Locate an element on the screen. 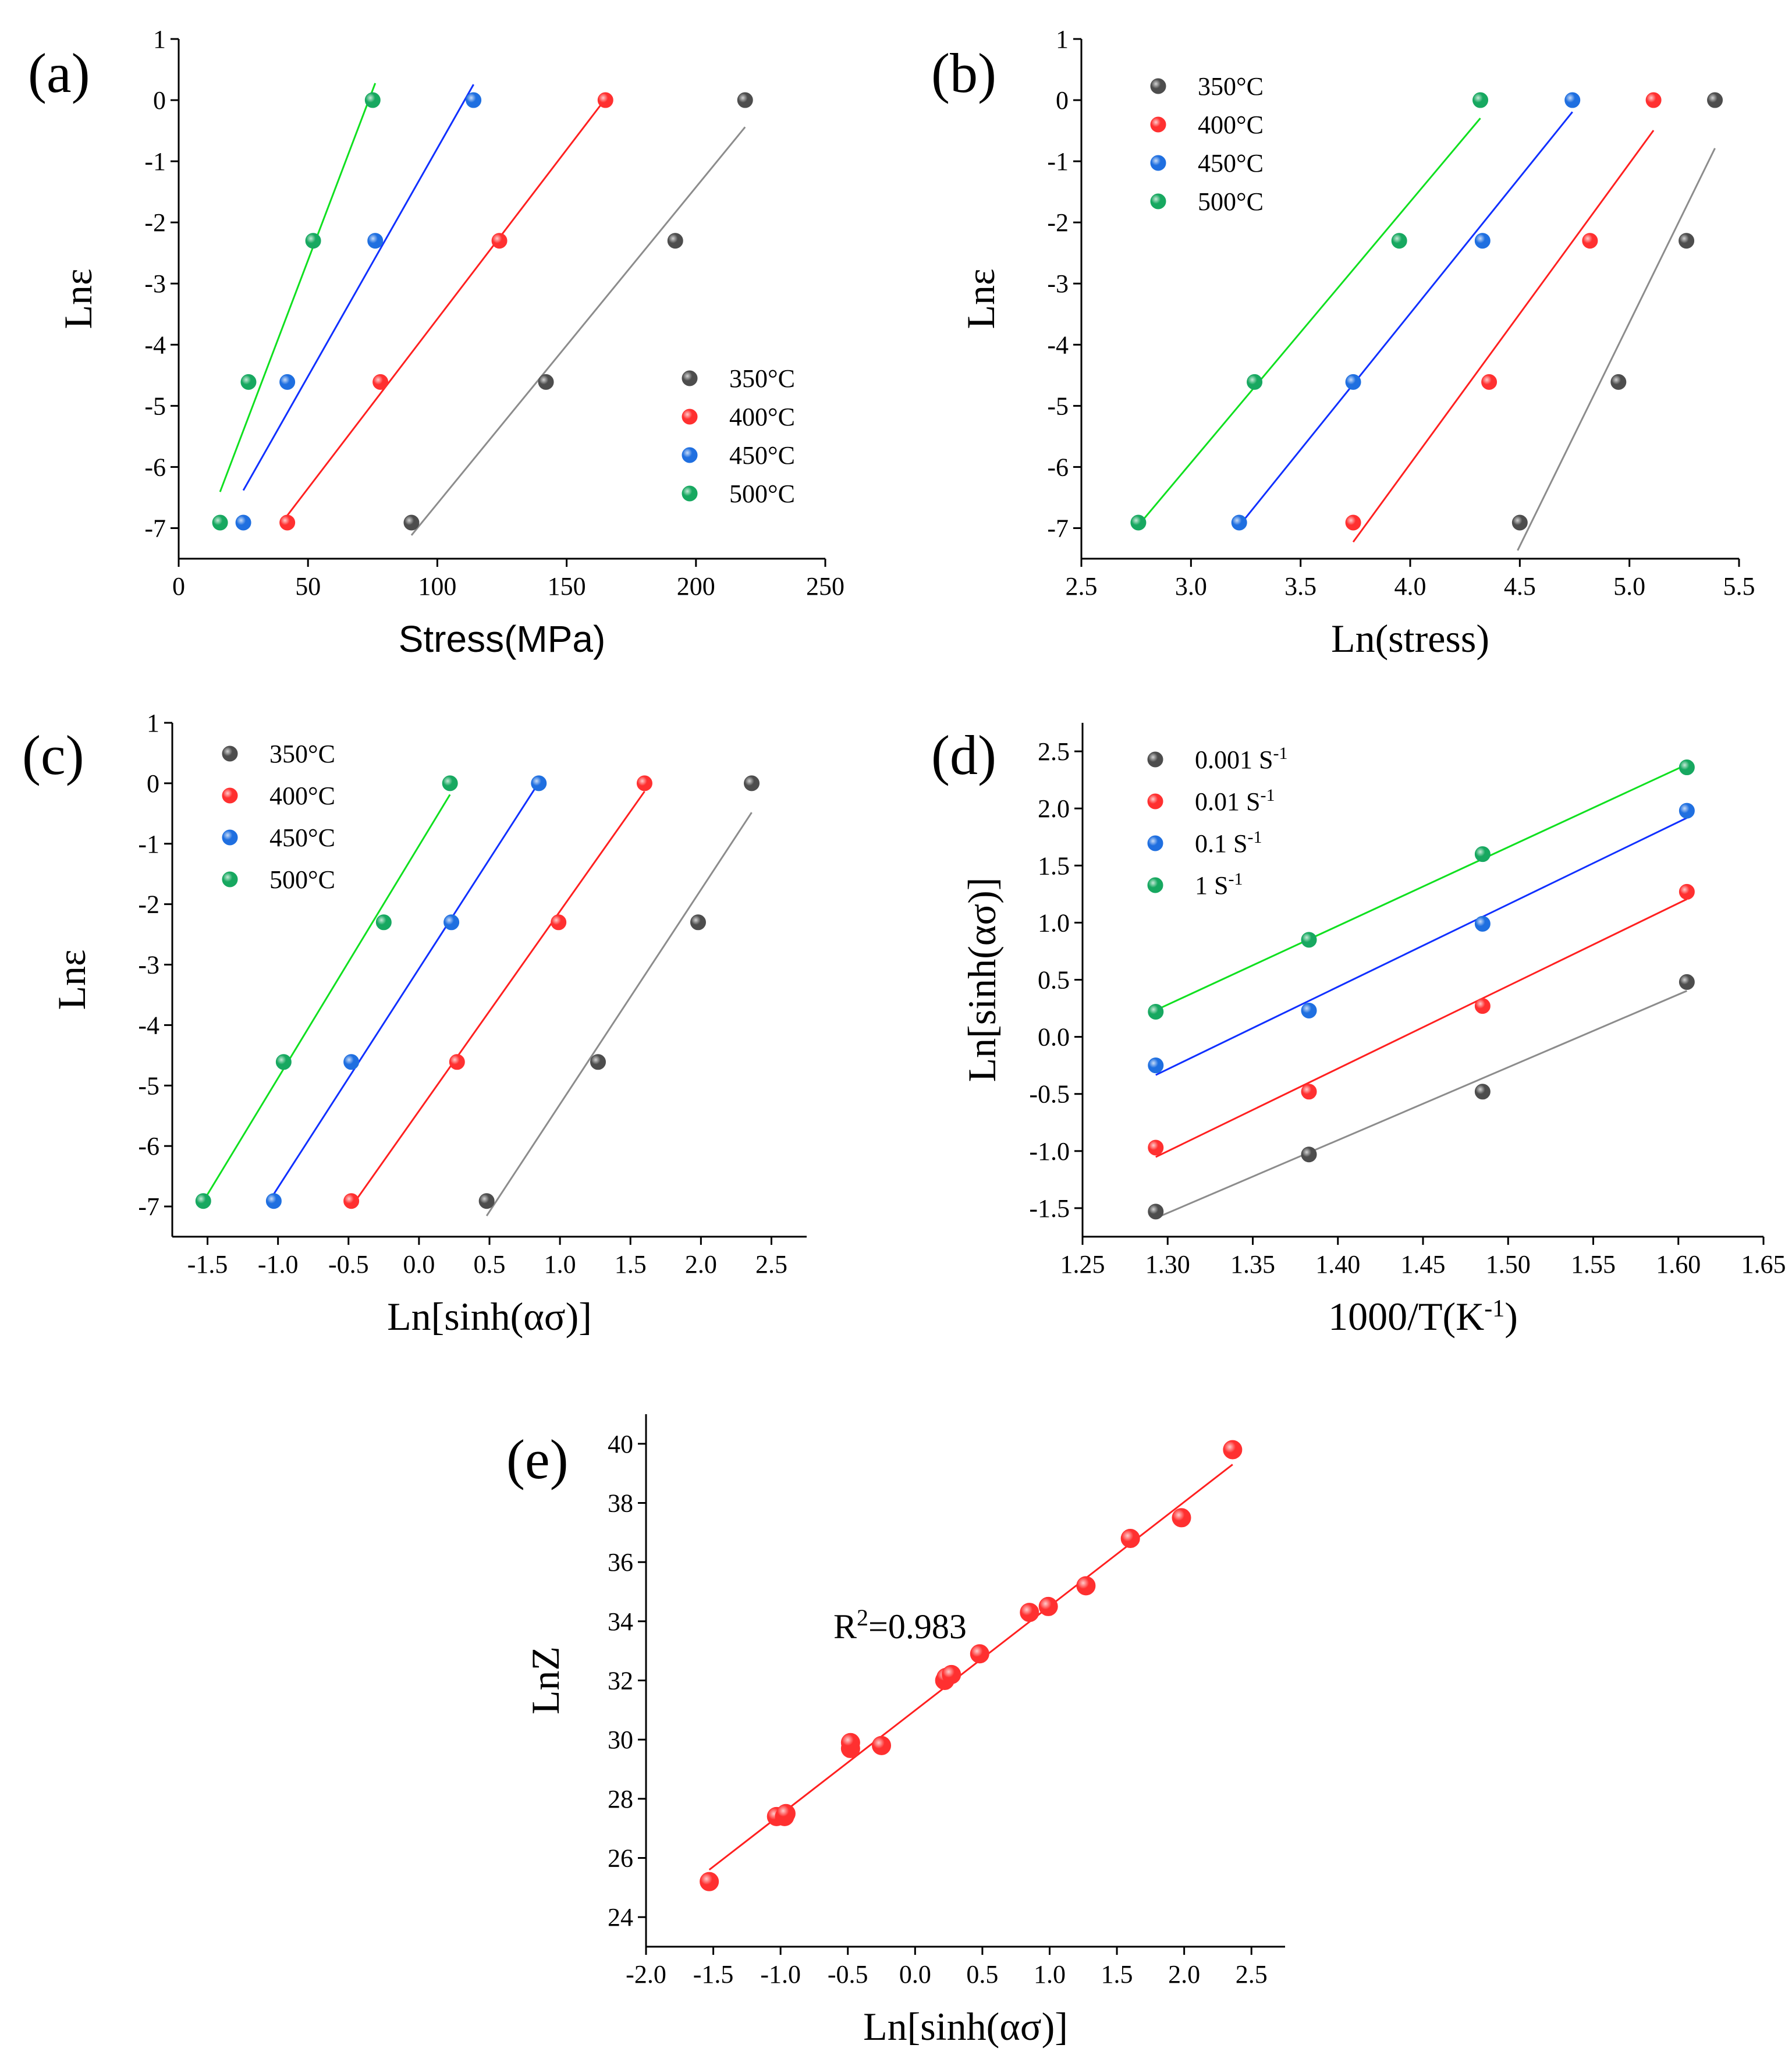 The width and height of the screenshot is (1792, 2066). legend-label: 400°C is located at coordinates (302, 796).